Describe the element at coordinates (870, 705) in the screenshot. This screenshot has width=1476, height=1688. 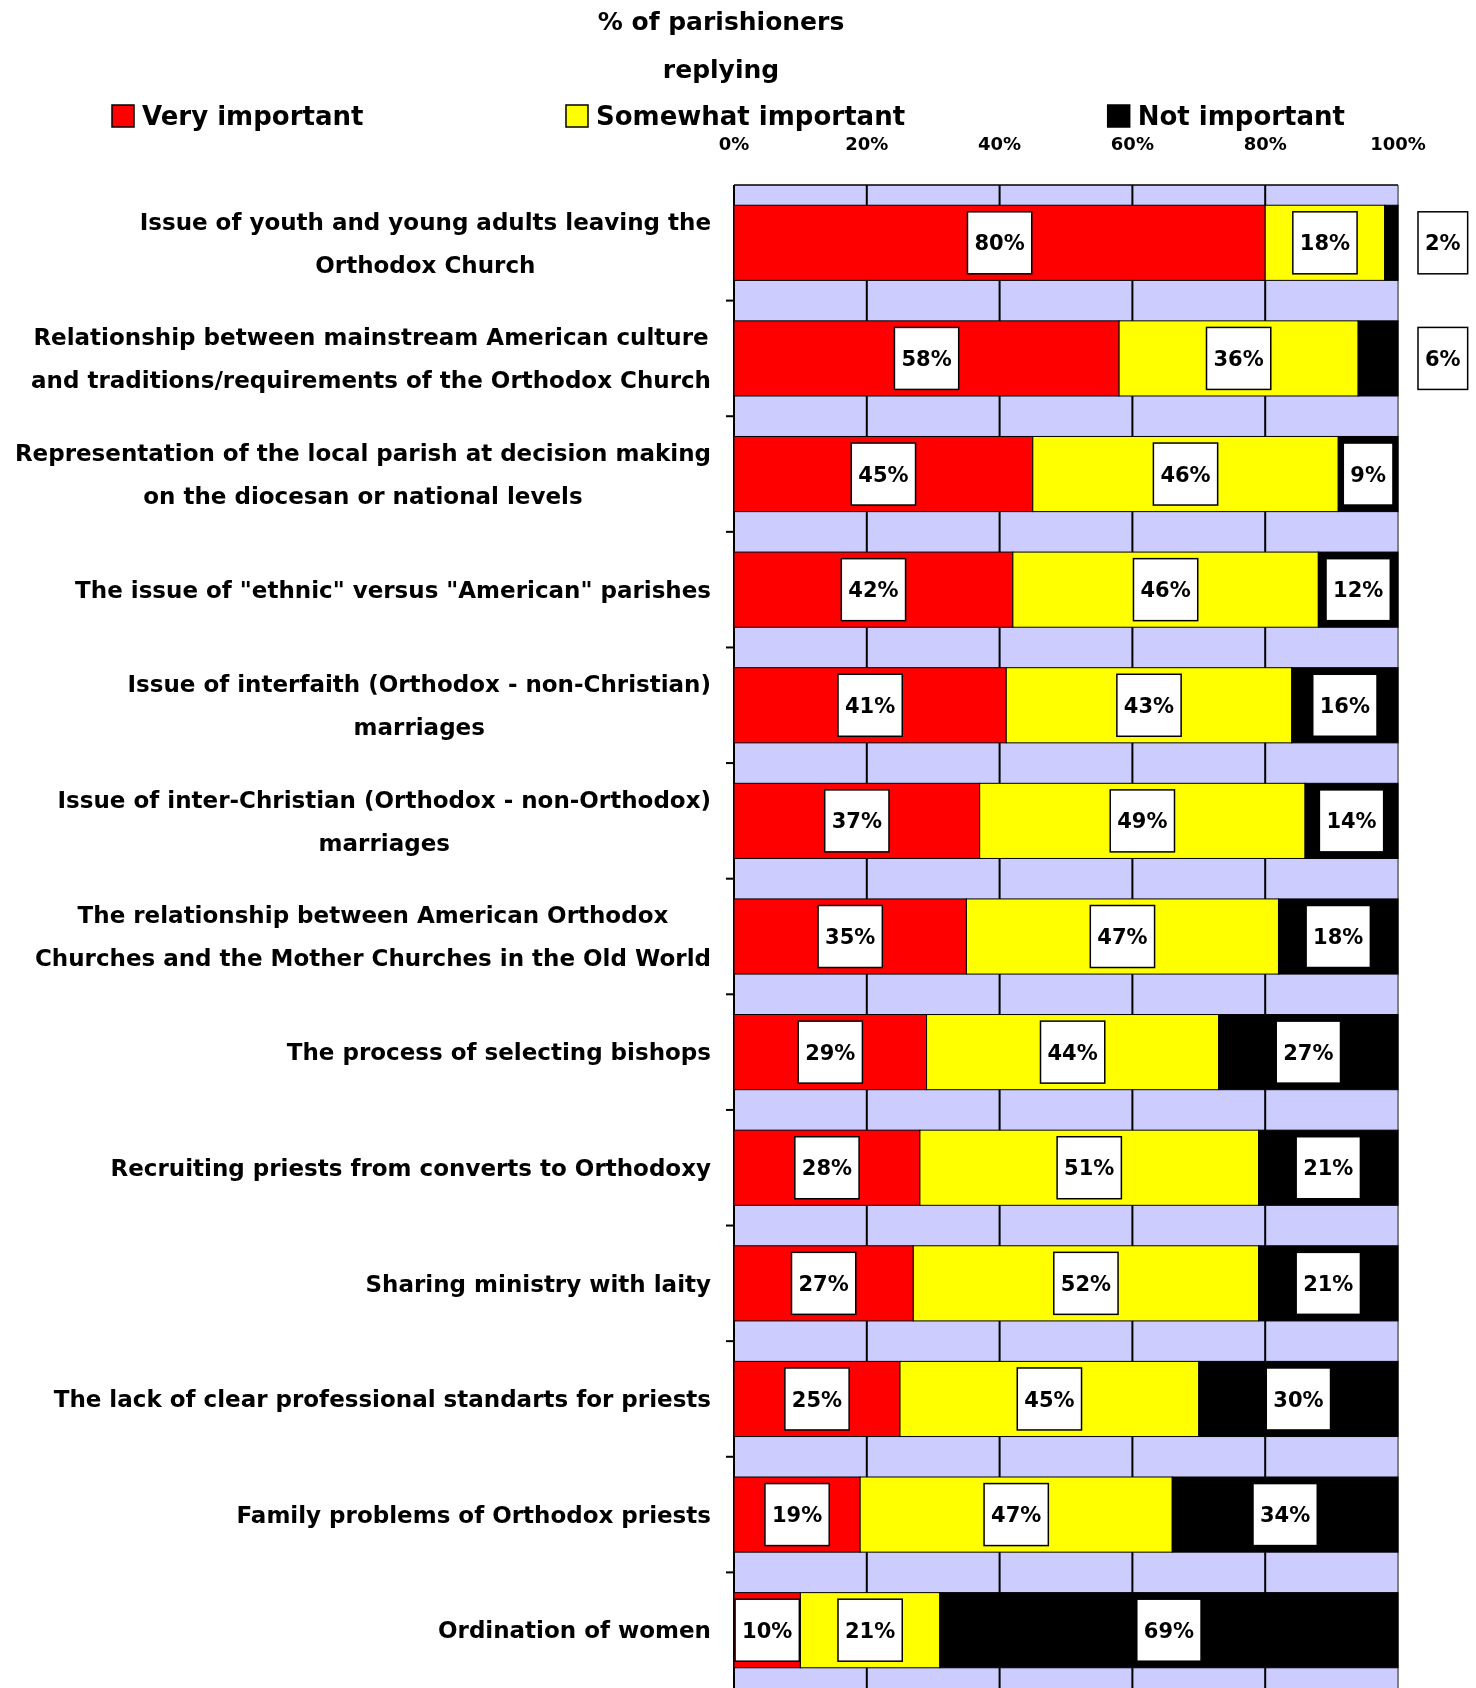
I see `data-label: 41%` at that location.